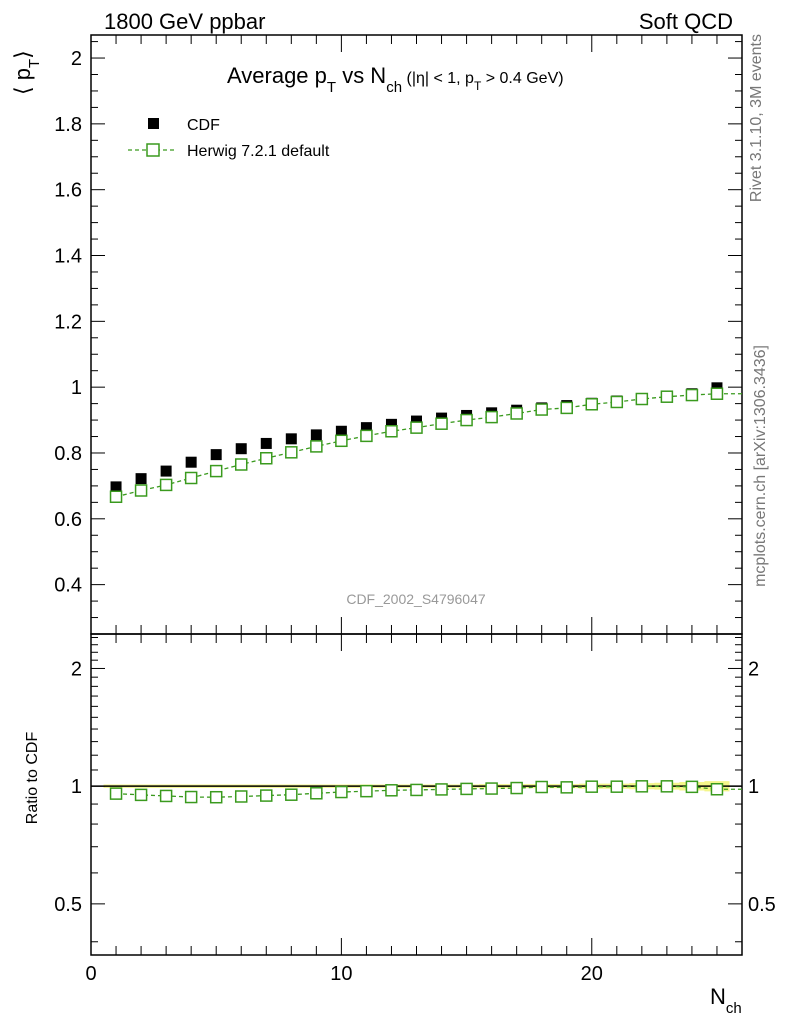 The image size is (786, 1024). I want to click on main-y-tick-label: 1, so click(76, 388).